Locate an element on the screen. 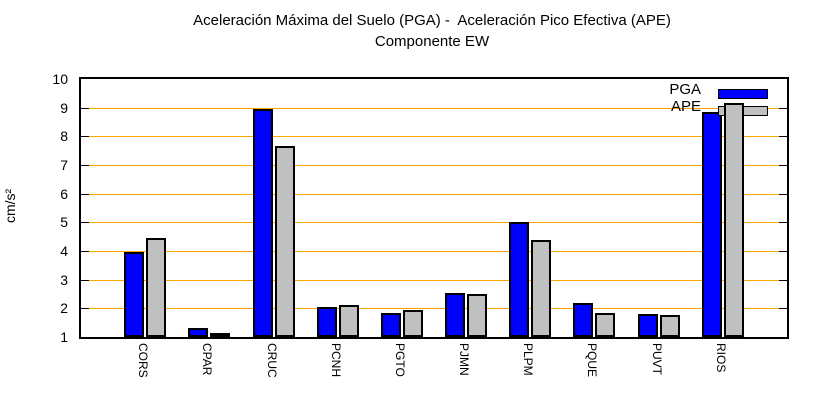  x-tick-label: CORS is located at coordinates (143, 360).